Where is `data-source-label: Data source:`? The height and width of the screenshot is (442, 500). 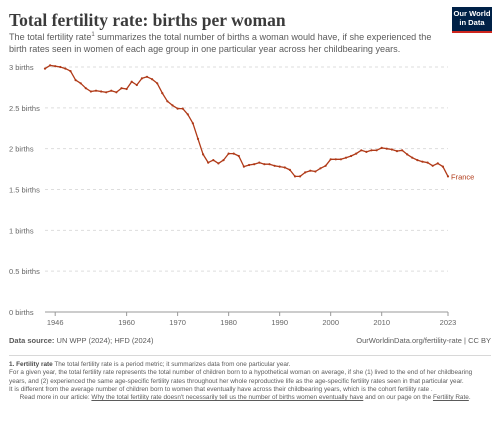 data-source-label: Data source: is located at coordinates (32, 340).